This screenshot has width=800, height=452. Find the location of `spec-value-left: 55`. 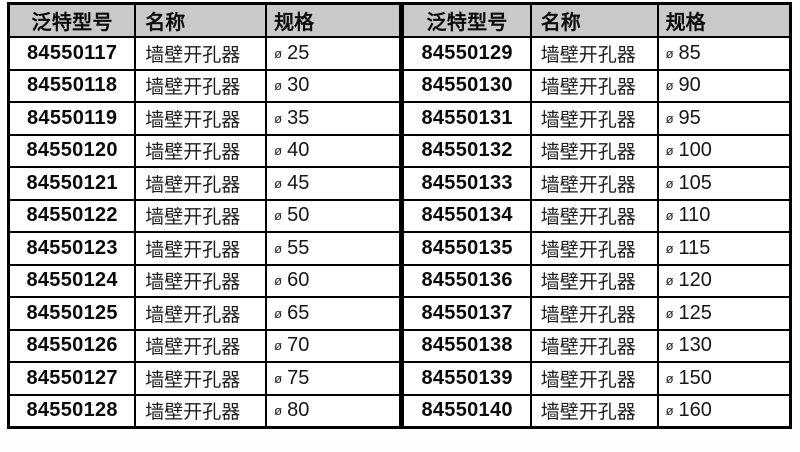

spec-value-left: 55 is located at coordinates (298, 247).